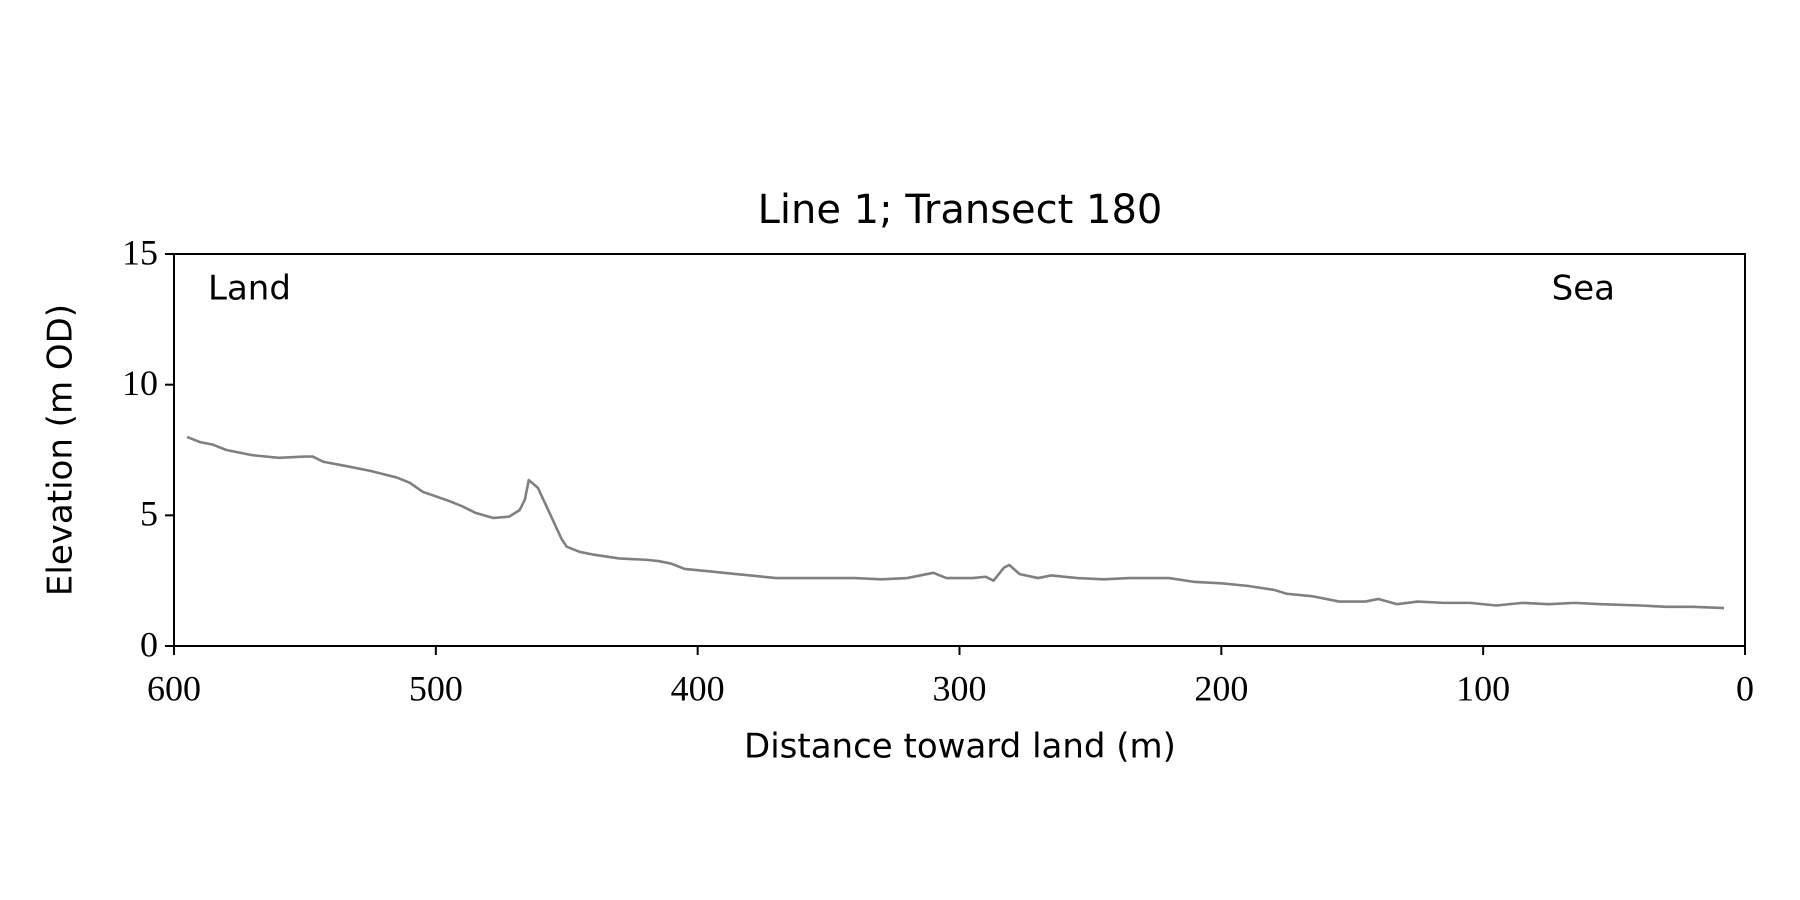  What do you see at coordinates (149, 514) in the screenshot?
I see `y-tick-label: 5` at bounding box center [149, 514].